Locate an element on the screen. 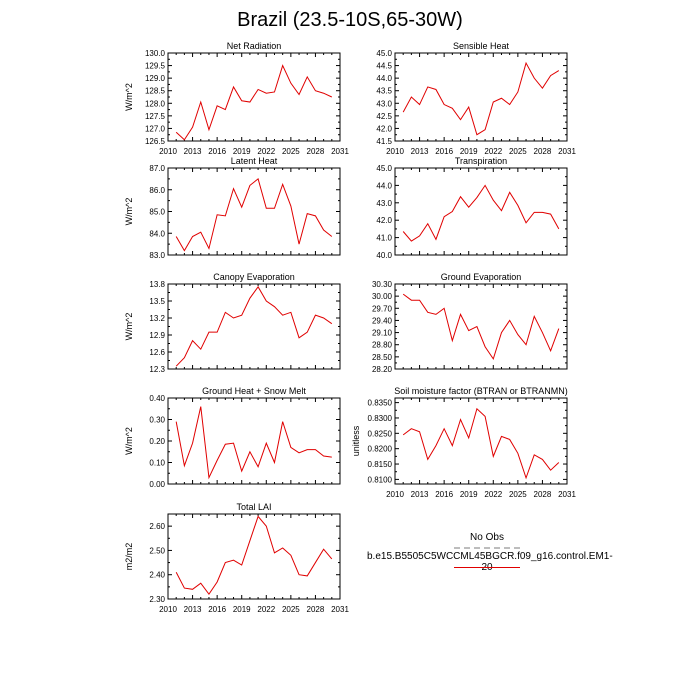 The image size is (700, 700). y-tick-label: 28.20 is located at coordinates (382, 369).